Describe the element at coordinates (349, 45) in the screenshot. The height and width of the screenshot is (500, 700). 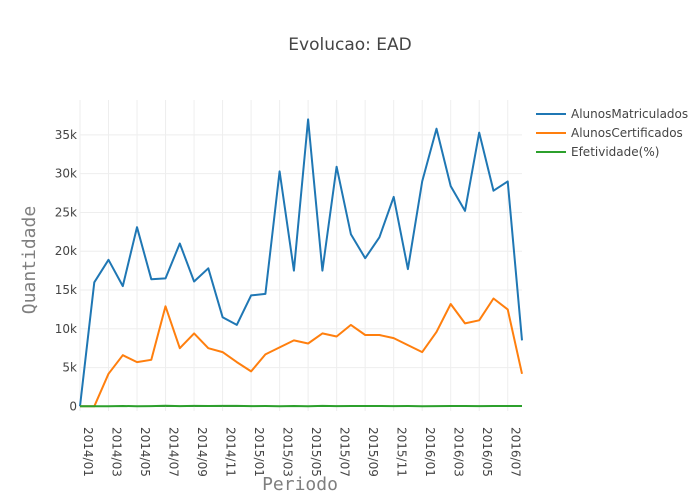
I see `chart-title: Evolucao: EAD` at that location.